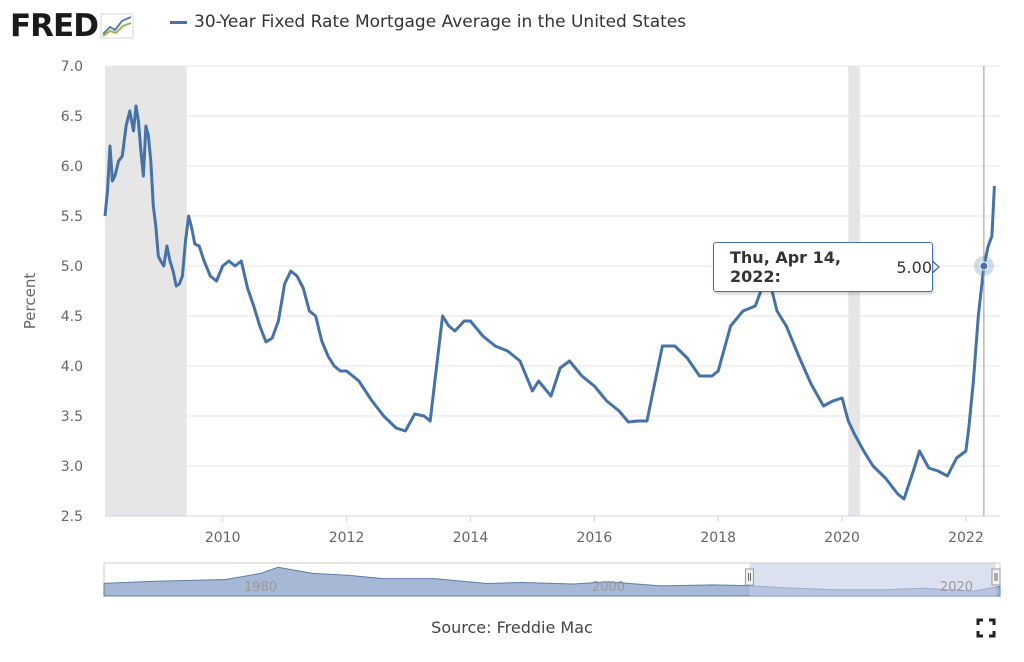 The image size is (1024, 662). Describe the element at coordinates (914, 267) in the screenshot. I see `tooltip-value: 5.00` at that location.